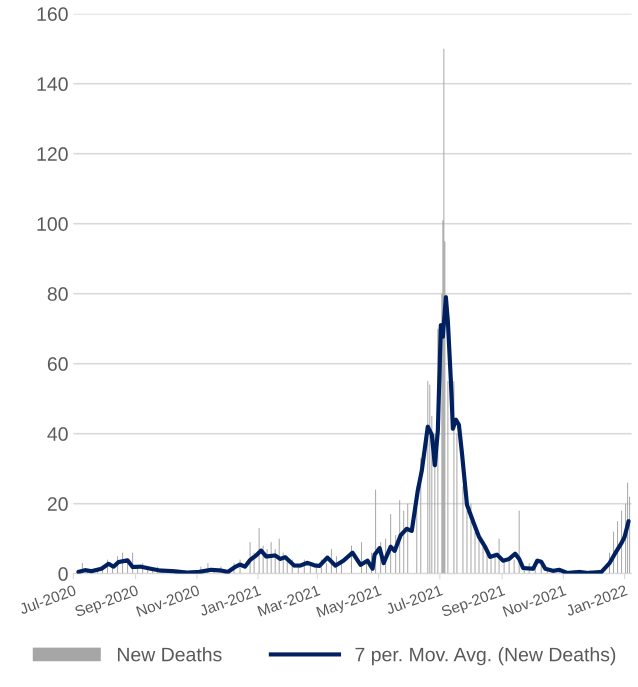 This screenshot has width=638, height=687. I want to click on legend-label: New Deaths, so click(170, 654).